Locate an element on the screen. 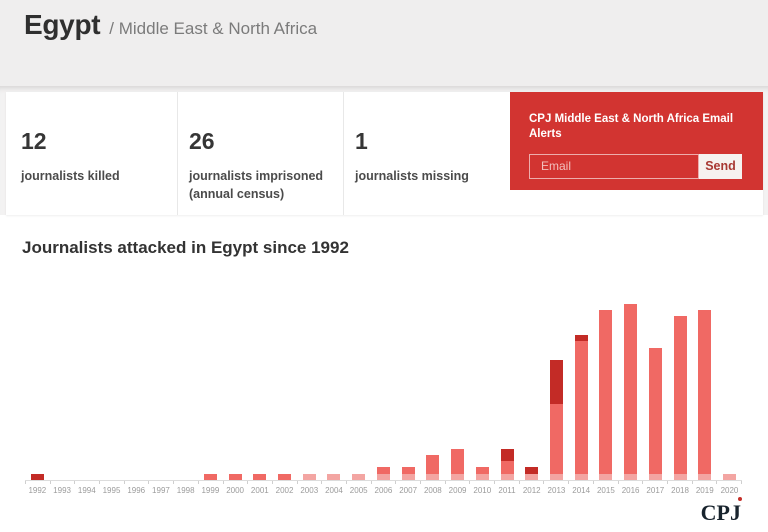 The height and width of the screenshot is (532, 768). bar-segment-killed-2014 is located at coordinates (581, 338).